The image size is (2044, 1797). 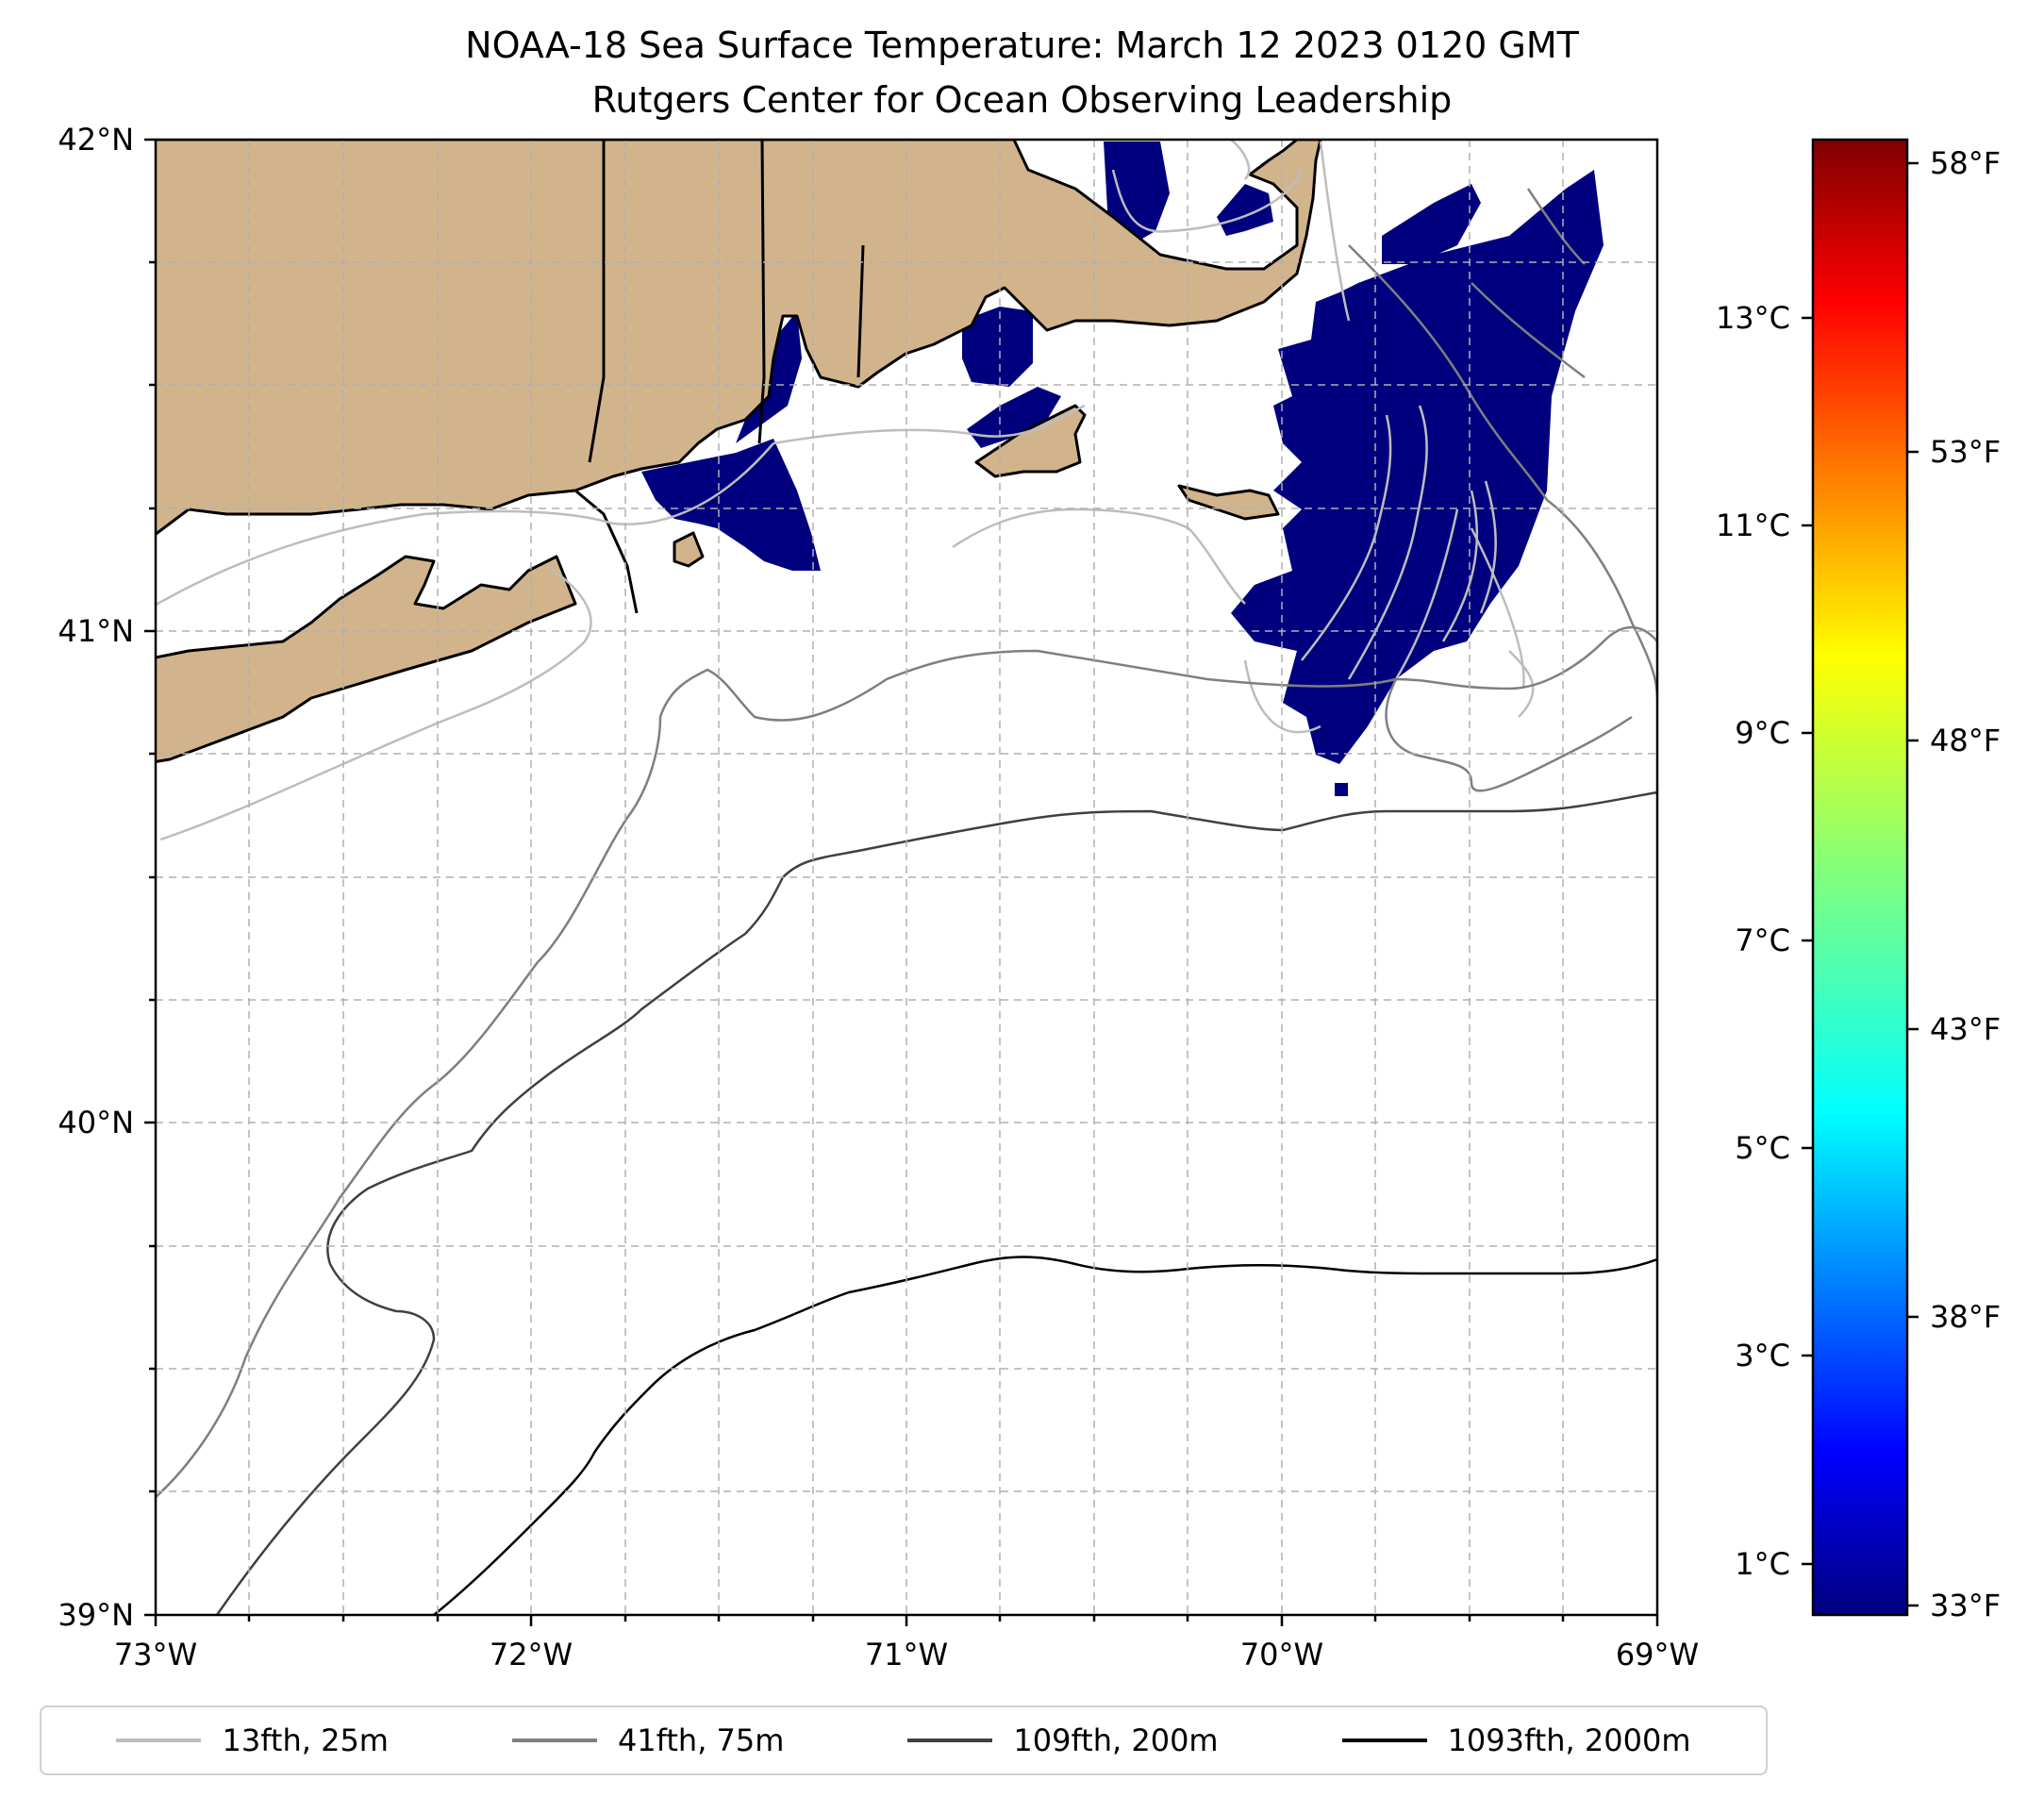 What do you see at coordinates (1762, 1148) in the screenshot?
I see `colorbar-celsius-label: 5°C` at bounding box center [1762, 1148].